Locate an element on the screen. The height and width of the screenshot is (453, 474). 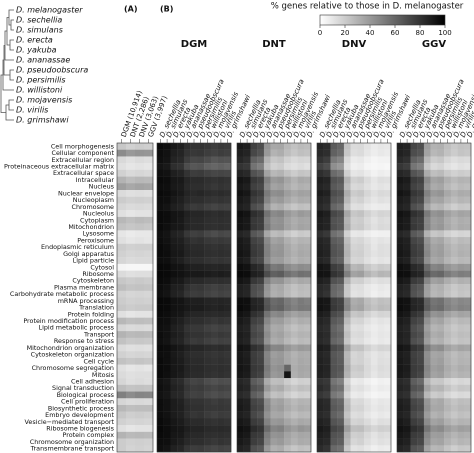
row-label: Nucleus is located at coordinates (102, 187).